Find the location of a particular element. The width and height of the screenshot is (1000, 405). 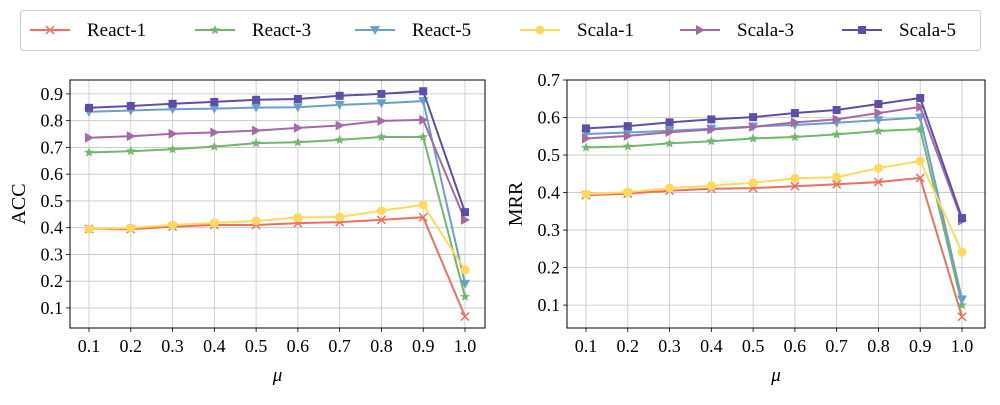

legend-label: Scala-3 is located at coordinates (765, 30).